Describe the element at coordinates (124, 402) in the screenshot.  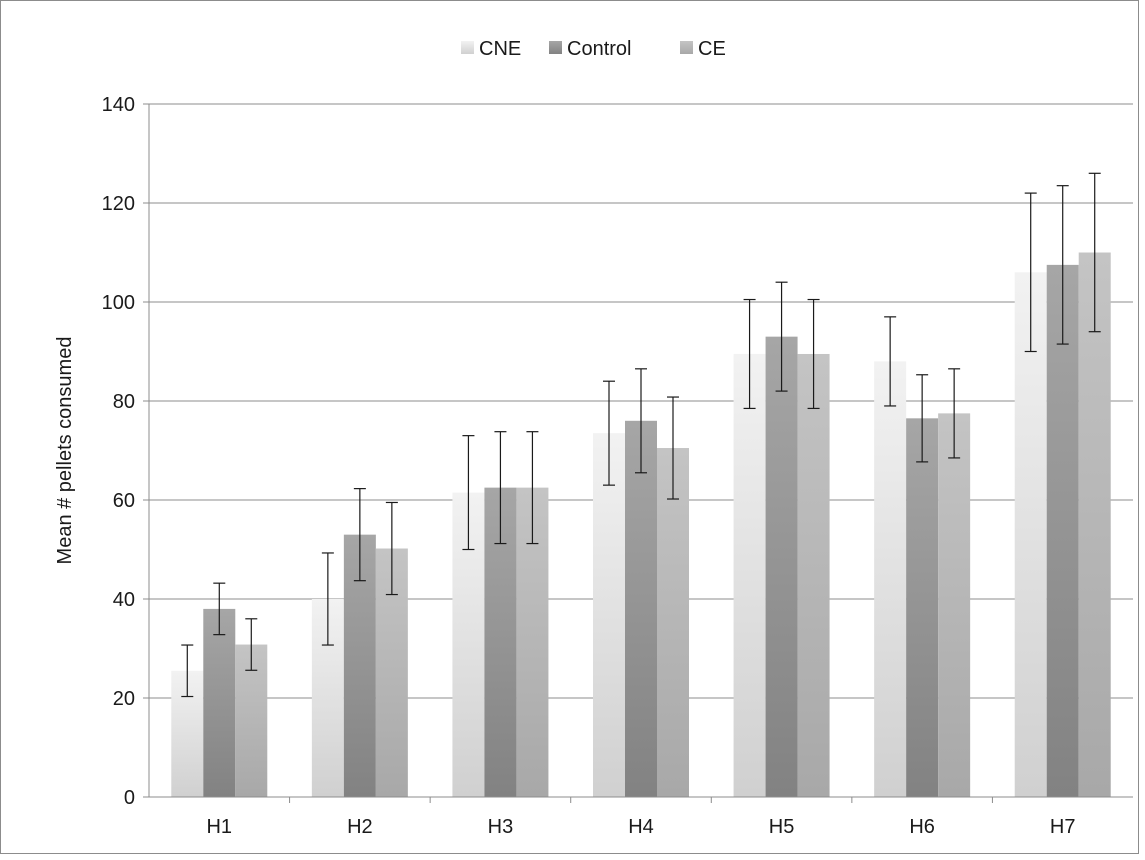
I see `y-tick-label: 80` at that location.